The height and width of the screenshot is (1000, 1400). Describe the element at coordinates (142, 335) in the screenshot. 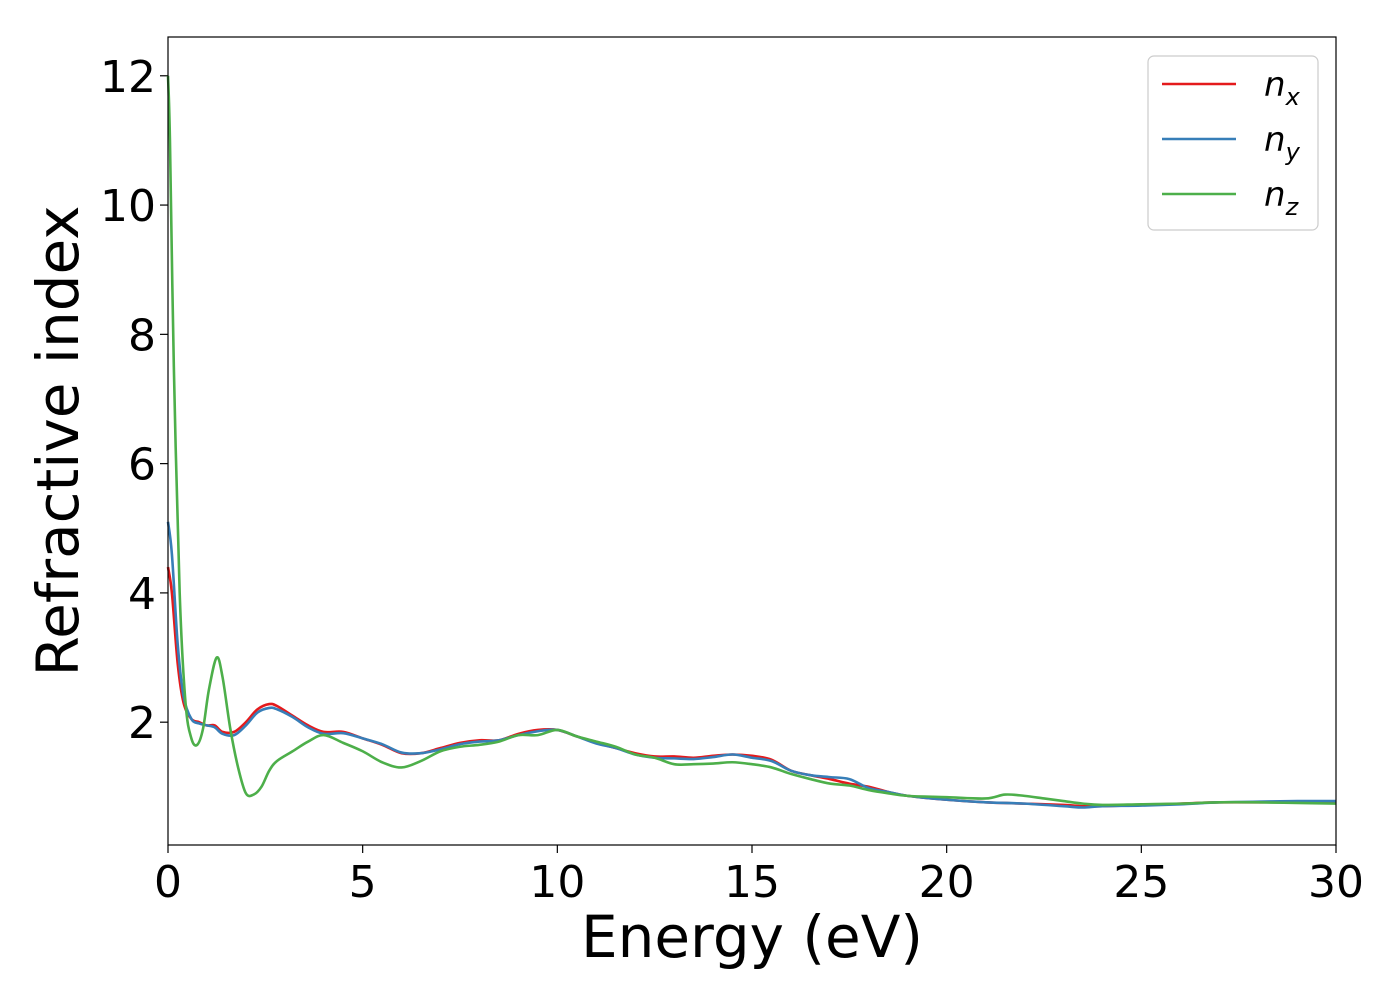

I see `y-tick-label: 8` at that location.